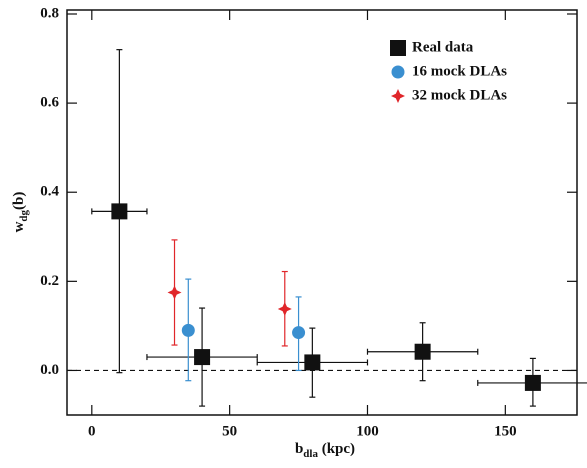 The height and width of the screenshot is (468, 587). Describe the element at coordinates (49, 103) in the screenshot. I see `y-tick-label: 0.6` at that location.